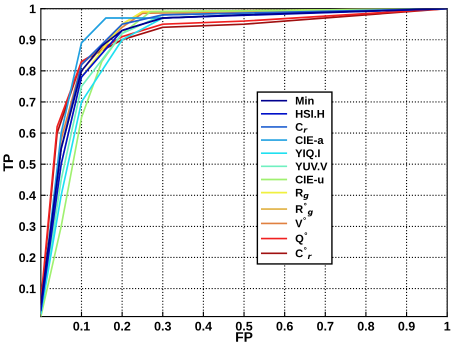  Describe the element at coordinates (244, 326) in the screenshot. I see `x-tick-label: 0.5` at that location.